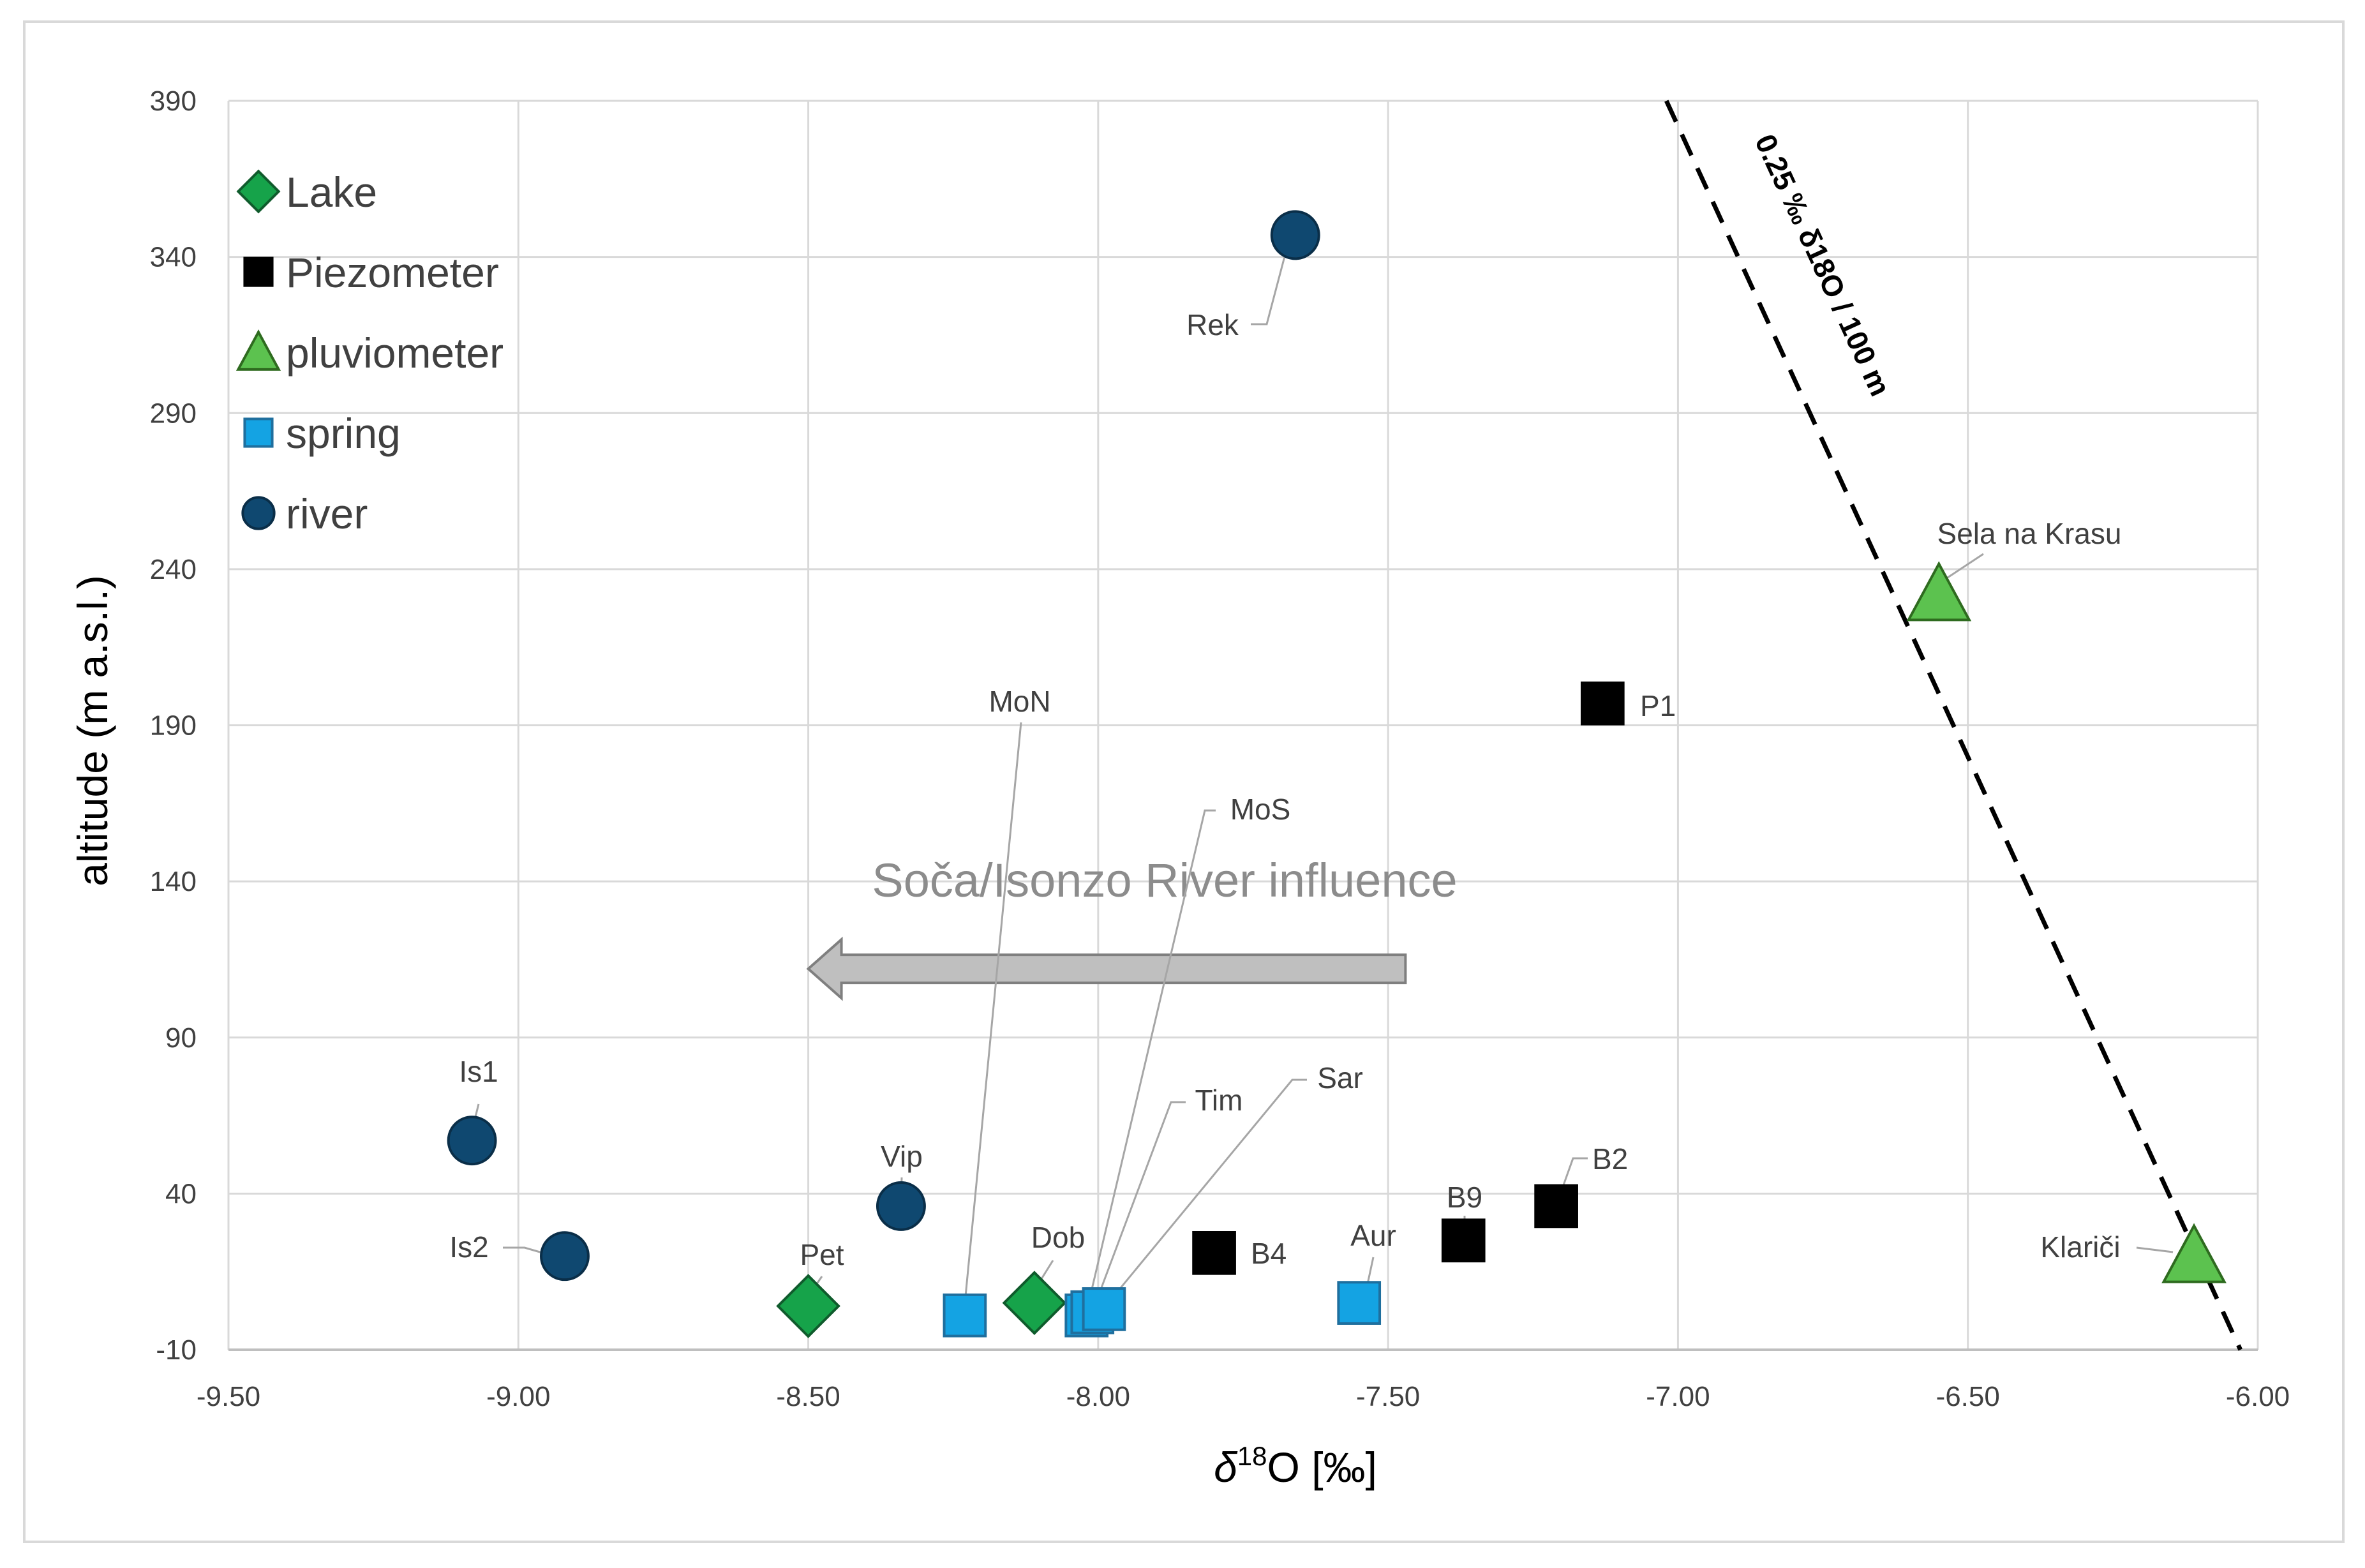 Image resolution: width=2365 pixels, height=1568 pixels. What do you see at coordinates (1269, 1253) in the screenshot?
I see `point-label-b4: B4` at bounding box center [1269, 1253].